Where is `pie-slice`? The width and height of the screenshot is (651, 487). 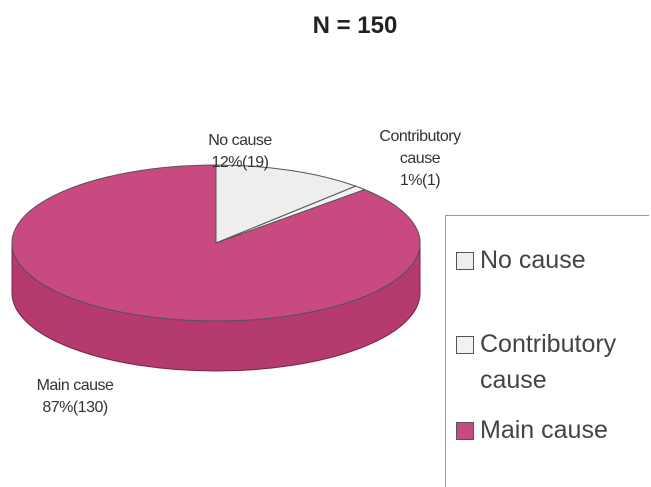
pie-slice is located at coordinates (286, 204).